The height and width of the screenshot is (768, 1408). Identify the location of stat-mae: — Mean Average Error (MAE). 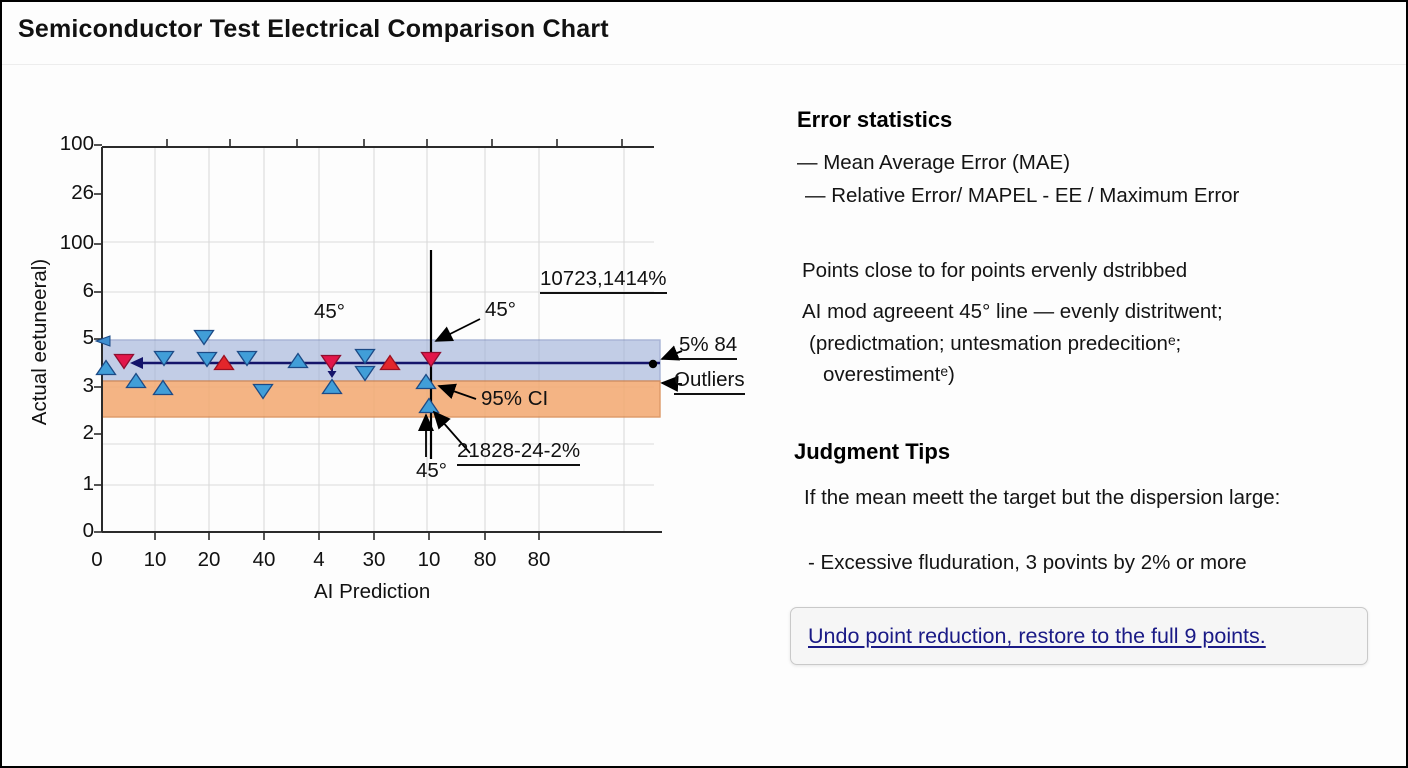
(934, 162).